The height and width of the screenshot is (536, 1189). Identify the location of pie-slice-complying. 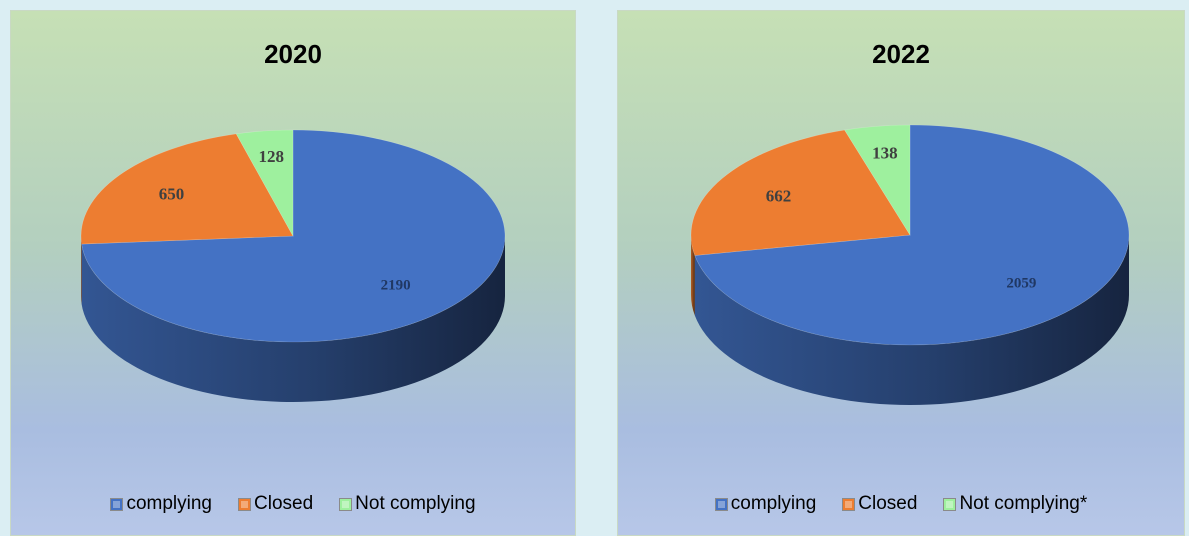
(293, 236).